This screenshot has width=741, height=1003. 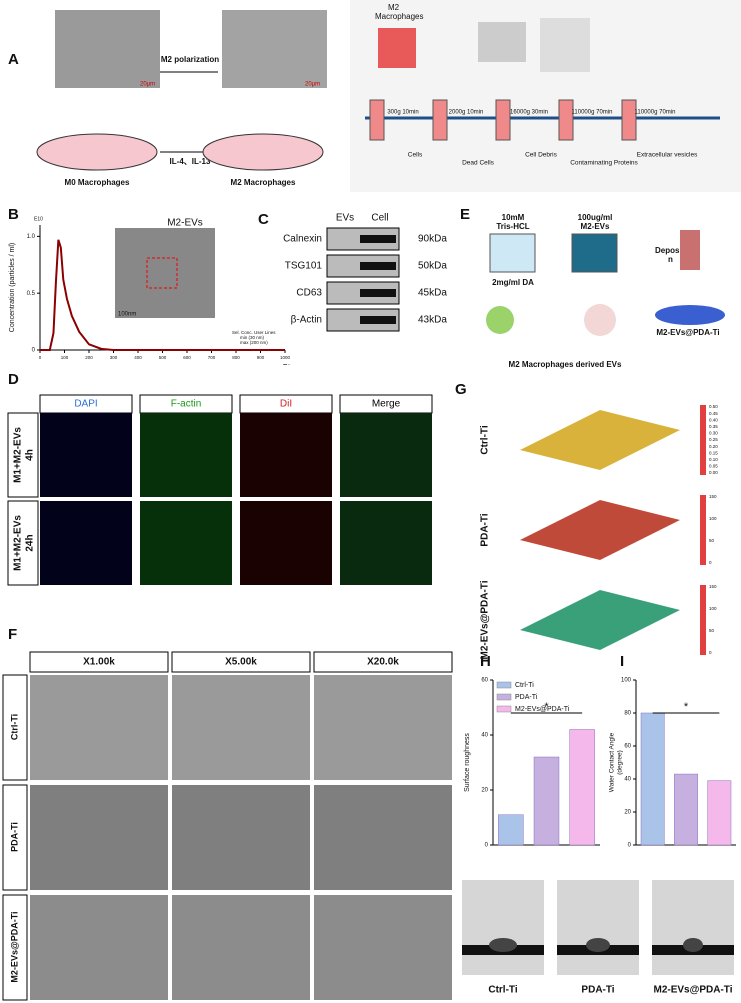 What do you see at coordinates (190, 161) in the screenshot?
I see `cytokines: IL-4、IL-13` at bounding box center [190, 161].